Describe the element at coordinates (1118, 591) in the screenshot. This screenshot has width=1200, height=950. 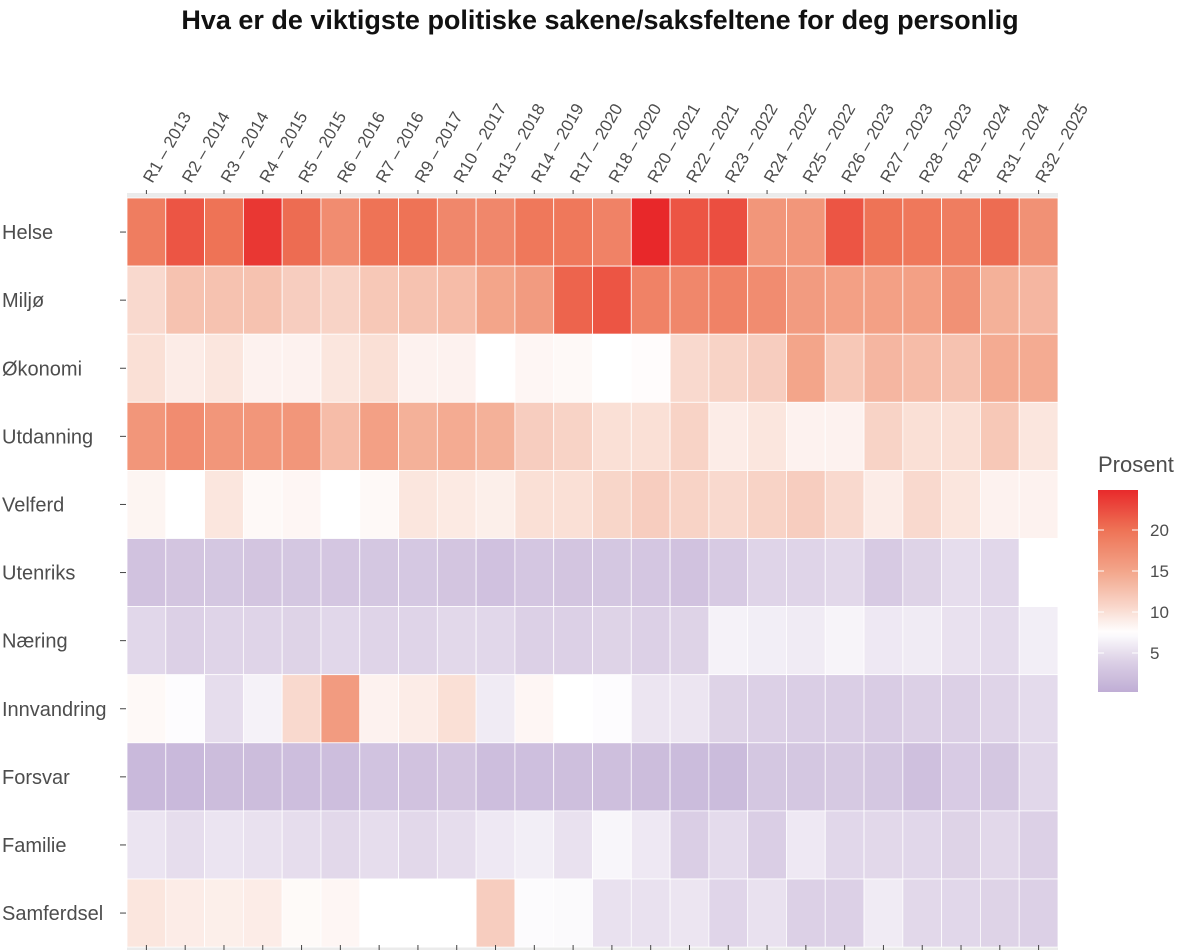
I see `legend-colorbar` at that location.